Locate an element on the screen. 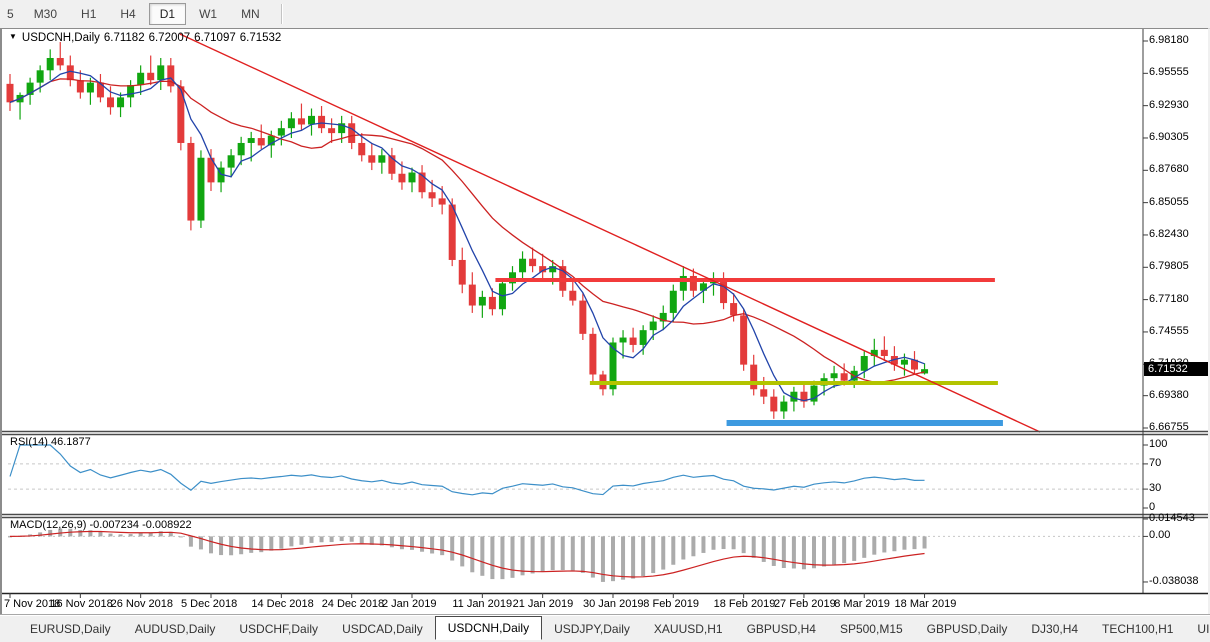 The image size is (1210, 642). rsi-axis-label: 100 is located at coordinates (1158, 444).